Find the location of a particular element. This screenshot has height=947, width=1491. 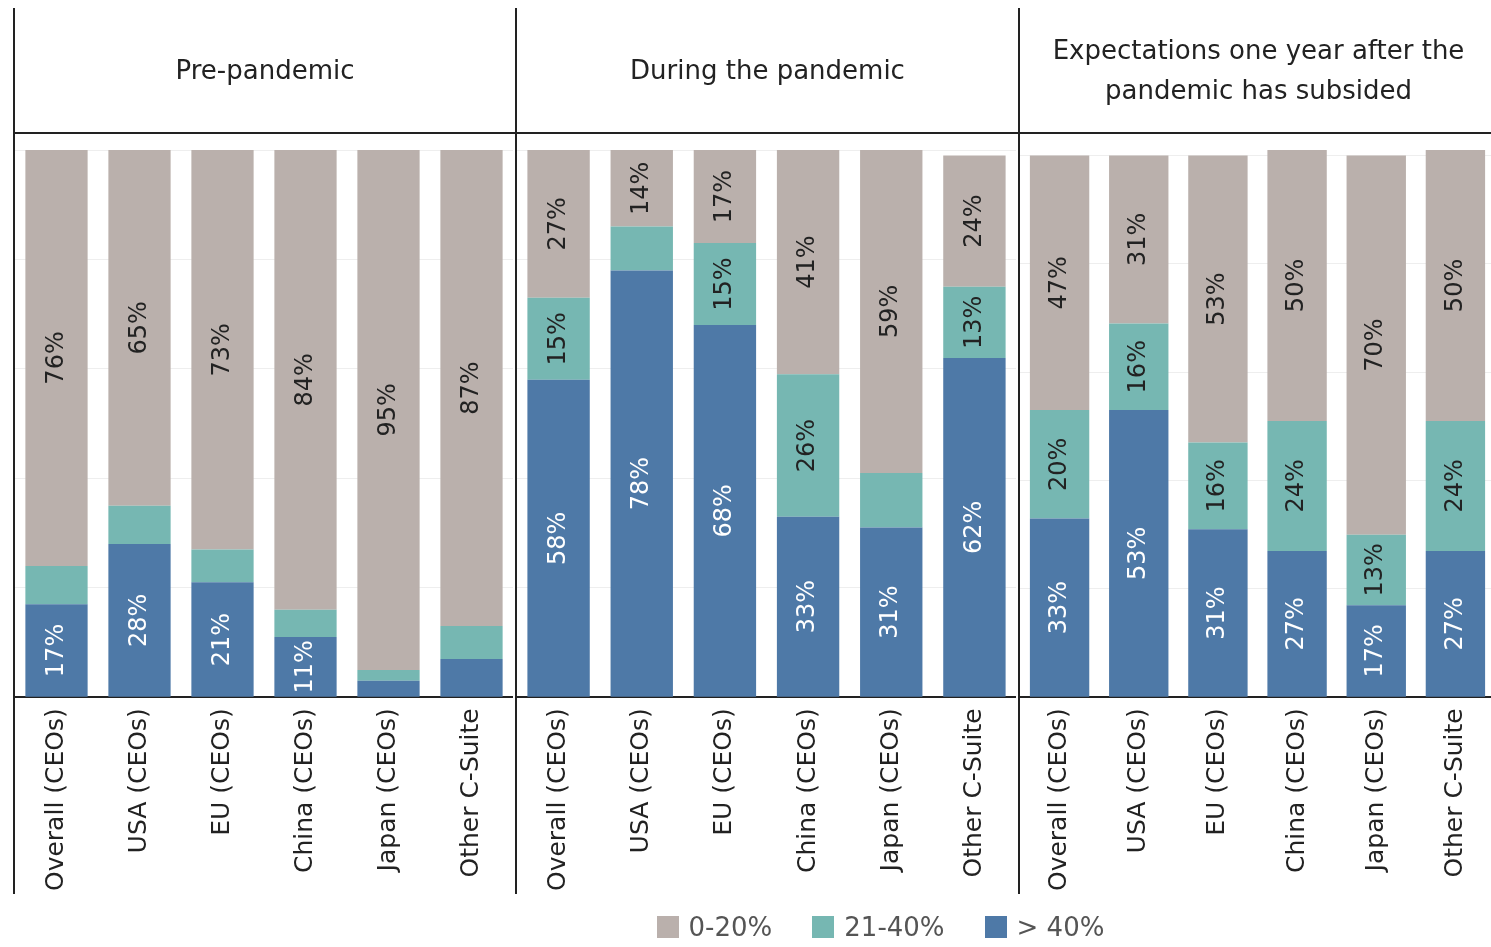

legend-label: 0-20% is located at coordinates (730, 927).